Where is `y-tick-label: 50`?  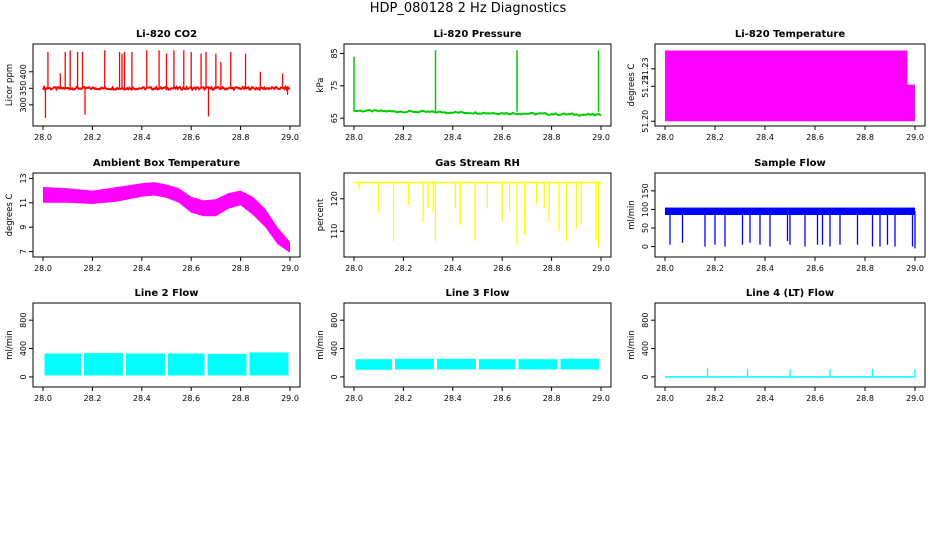 y-tick-label: 50 is located at coordinates (645, 228).